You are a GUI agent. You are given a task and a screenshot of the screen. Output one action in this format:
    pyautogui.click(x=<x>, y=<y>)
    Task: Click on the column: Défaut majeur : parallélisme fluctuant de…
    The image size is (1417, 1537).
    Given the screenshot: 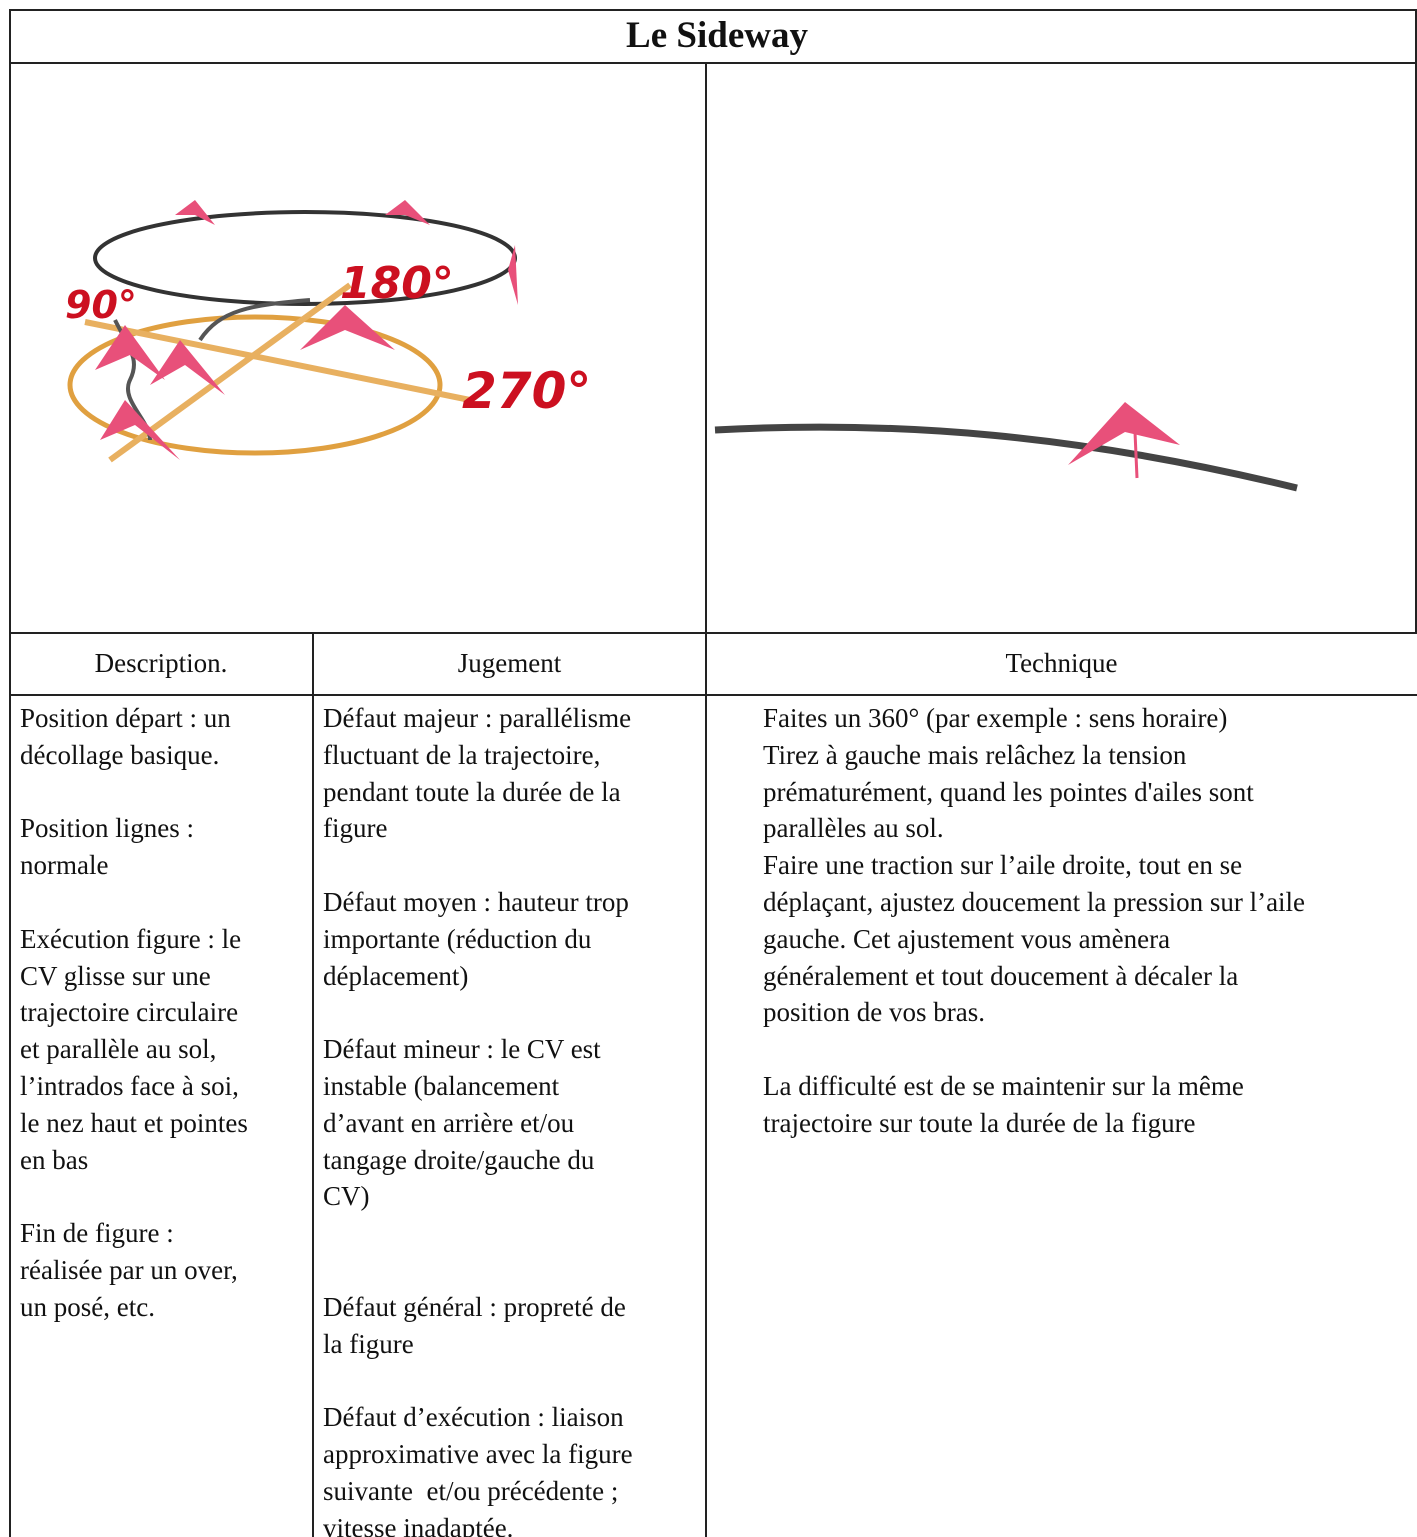 What is the action you would take?
    pyautogui.click(x=478, y=1118)
    